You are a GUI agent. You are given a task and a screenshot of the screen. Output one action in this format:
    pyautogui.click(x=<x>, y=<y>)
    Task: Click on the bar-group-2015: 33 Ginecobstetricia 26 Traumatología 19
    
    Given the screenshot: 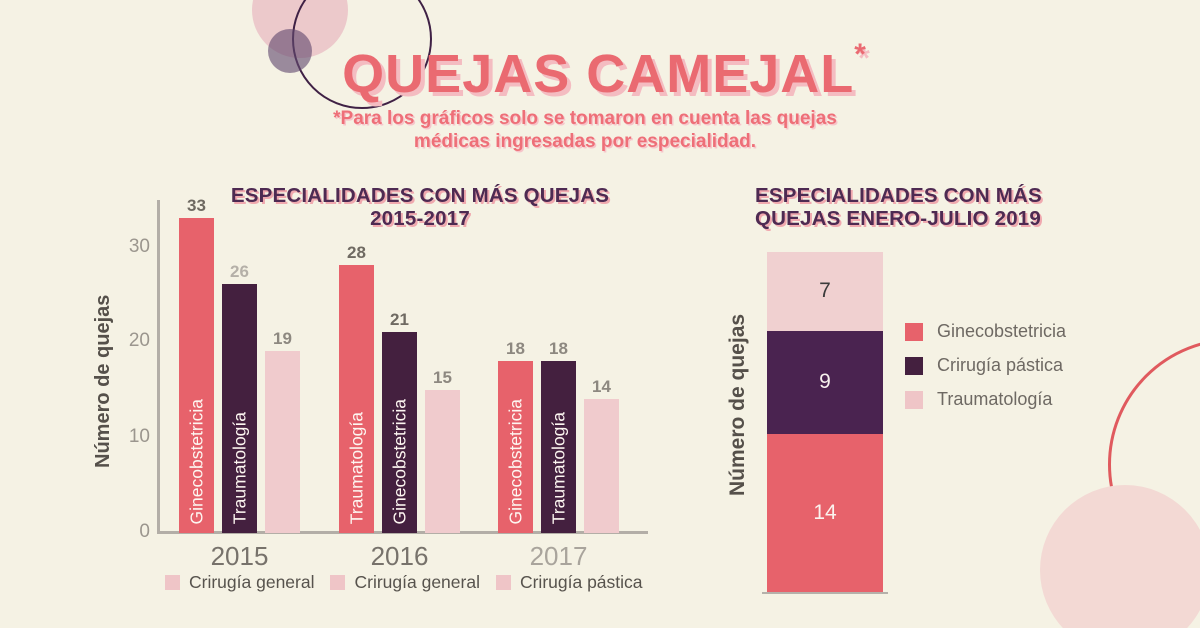 What is the action you would take?
    pyautogui.click(x=239, y=364)
    